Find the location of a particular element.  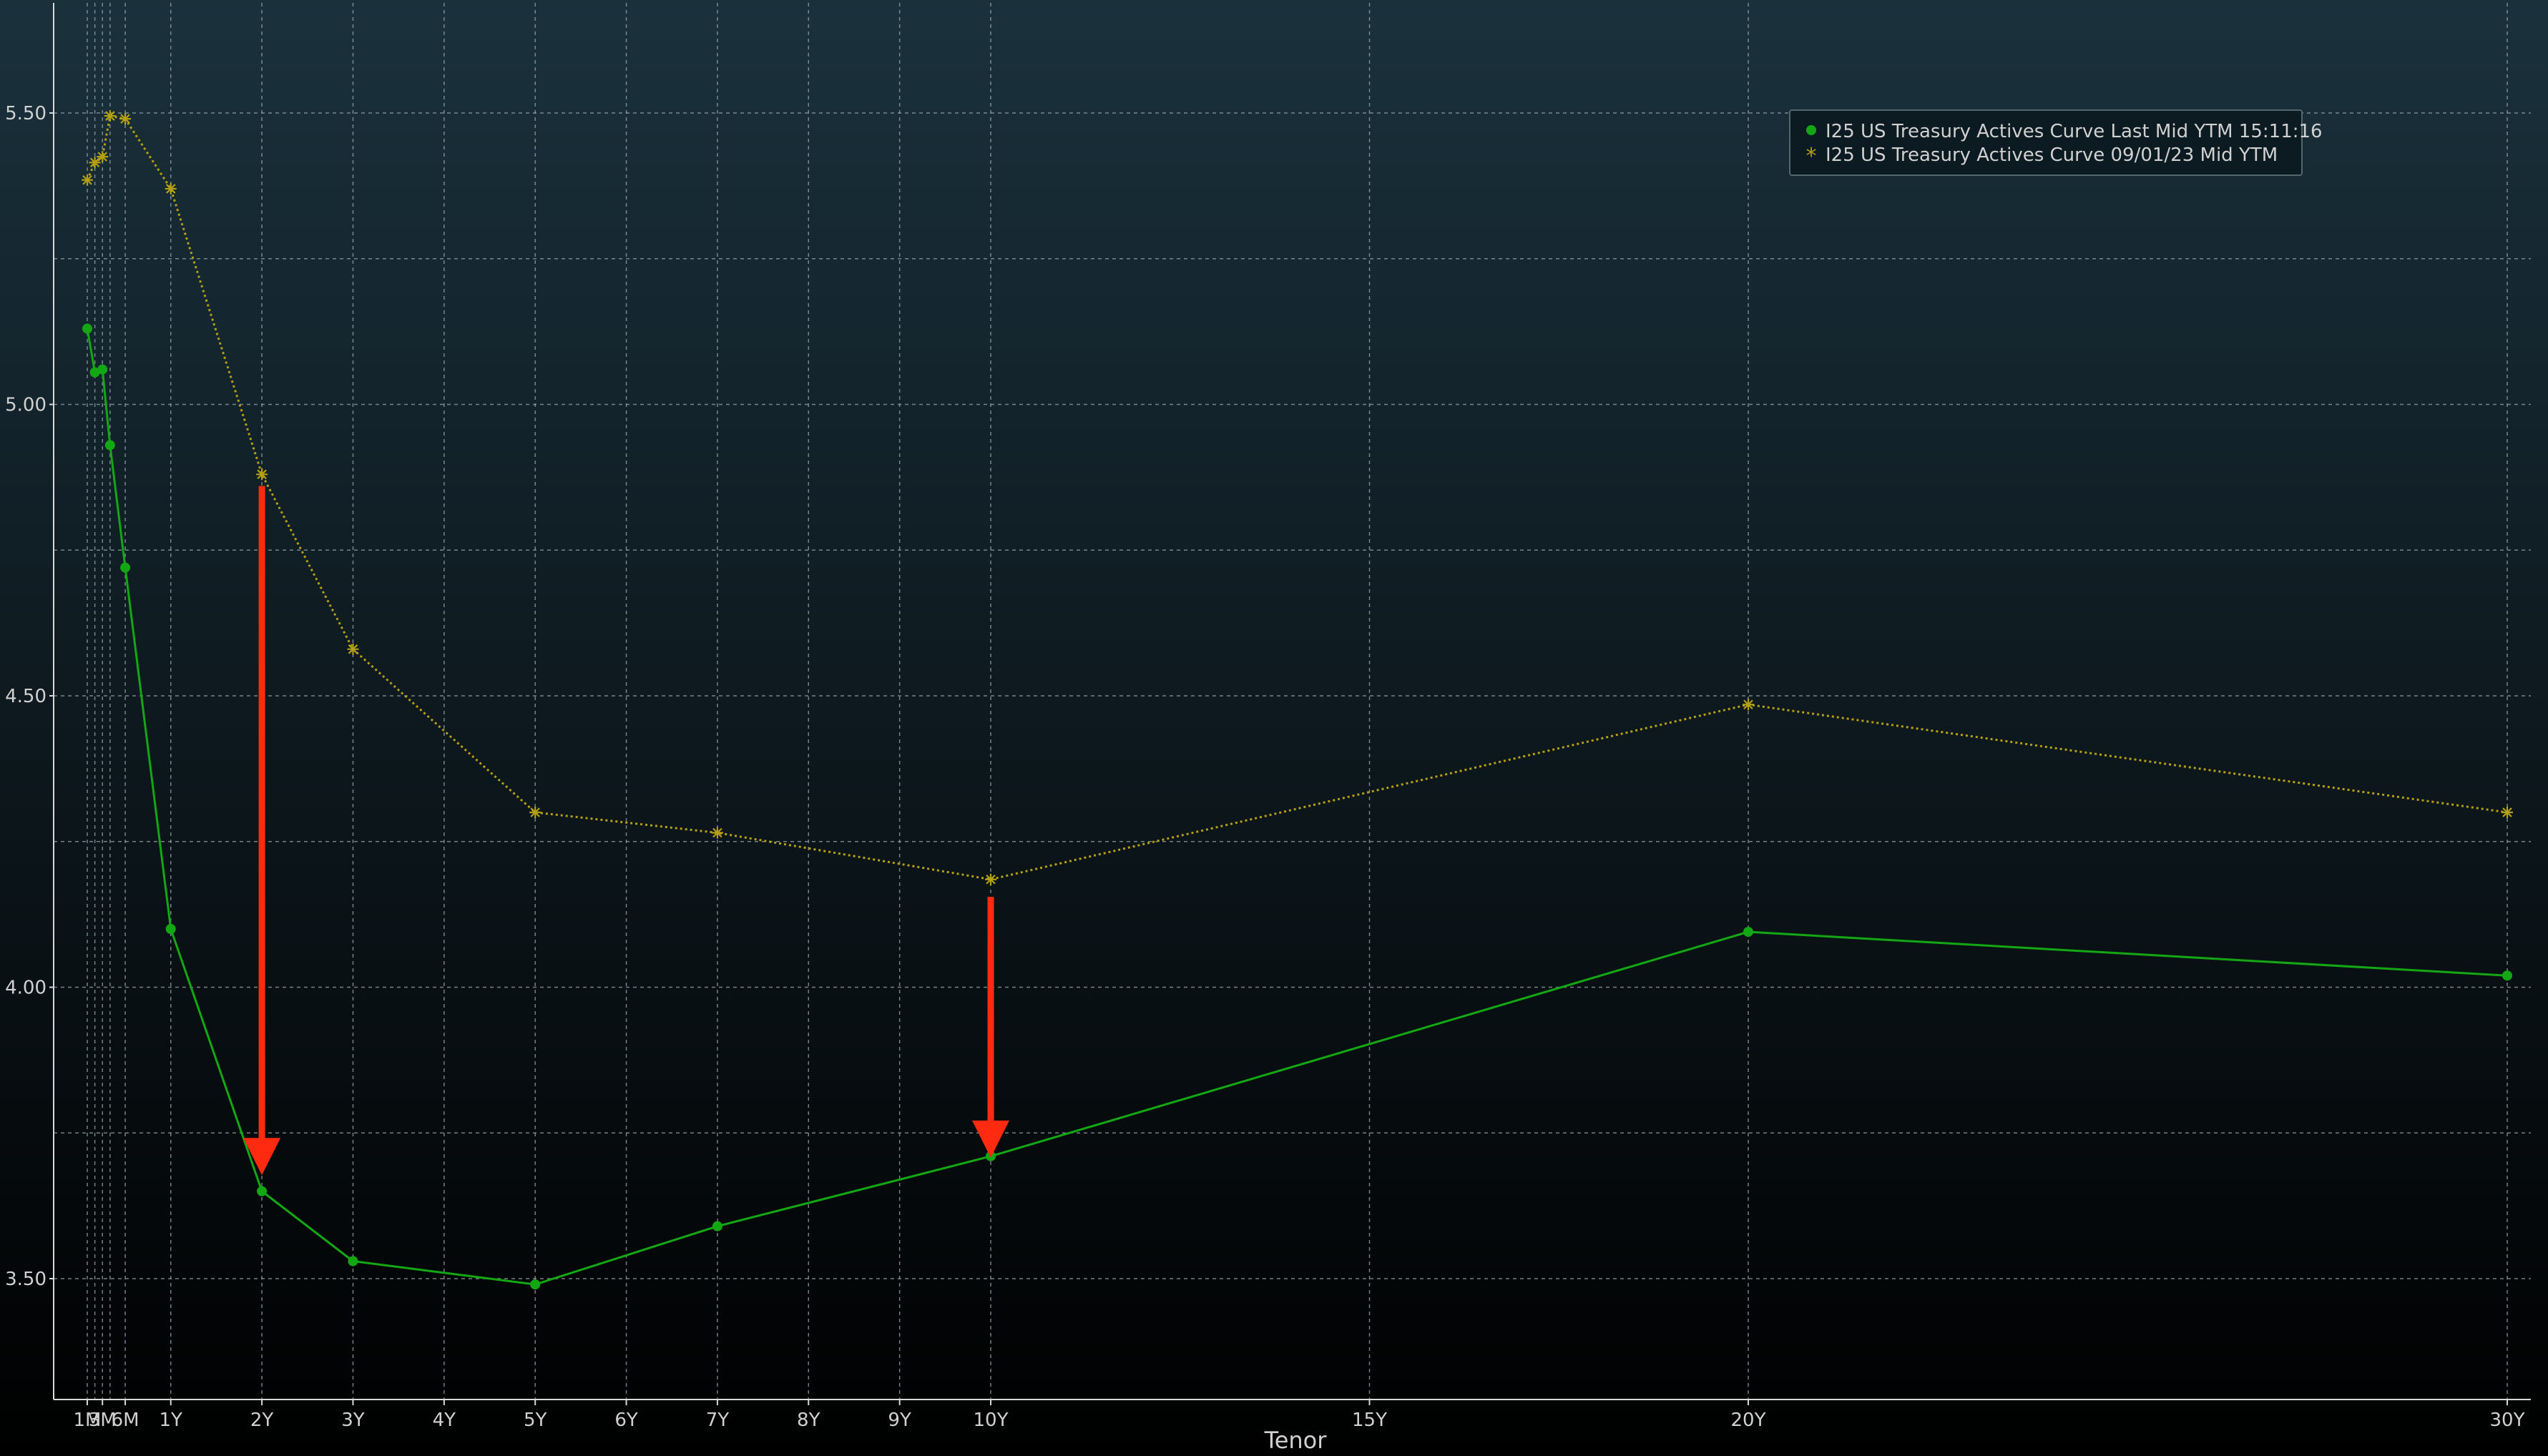

y-tick-label: 5.50 is located at coordinates (26, 113).